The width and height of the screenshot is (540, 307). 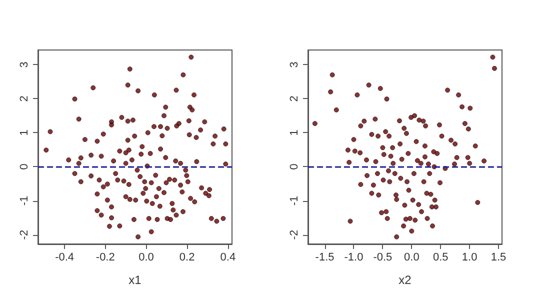 I want to click on x-axis-title: x2, so click(x=405, y=280).